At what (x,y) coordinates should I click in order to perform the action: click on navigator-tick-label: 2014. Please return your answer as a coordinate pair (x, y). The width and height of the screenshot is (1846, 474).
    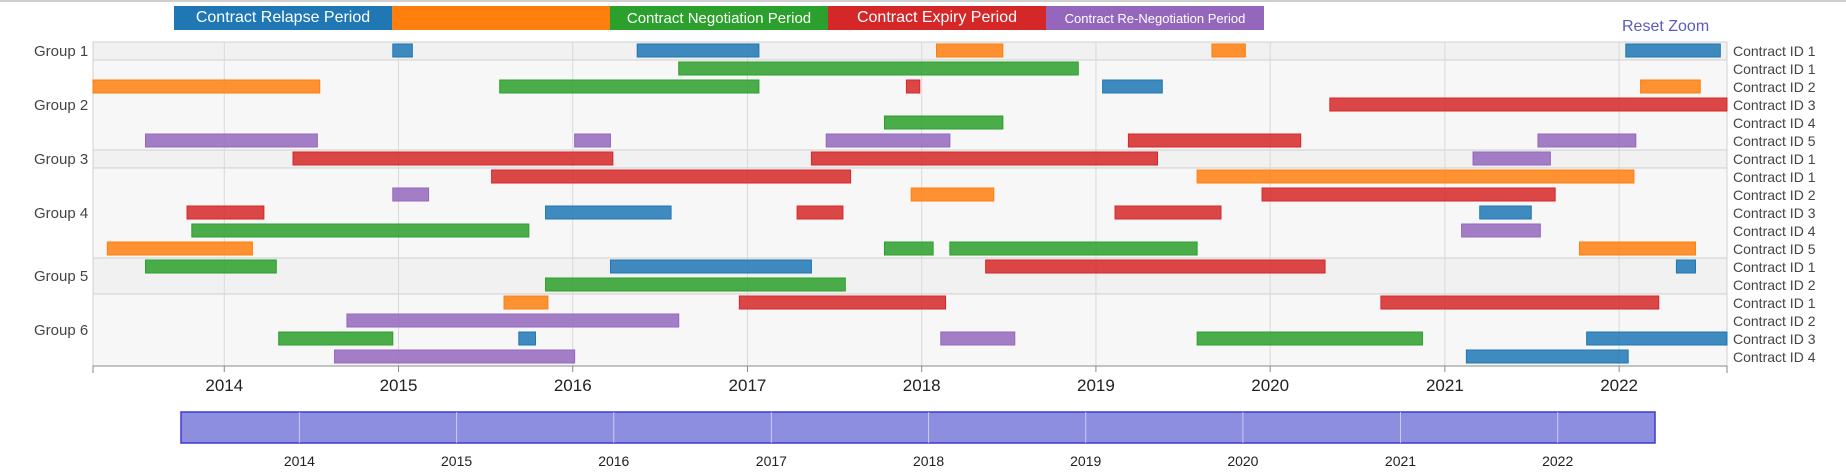
    Looking at the image, I should click on (299, 461).